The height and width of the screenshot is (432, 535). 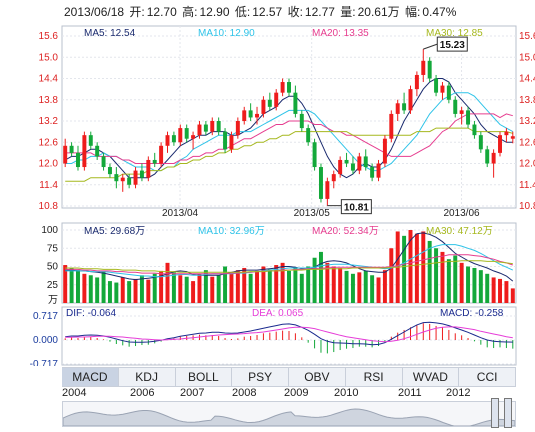 What do you see at coordinates (472, 313) in the screenshot?
I see `macd-legend-macd: MACD: -0.258` at bounding box center [472, 313].